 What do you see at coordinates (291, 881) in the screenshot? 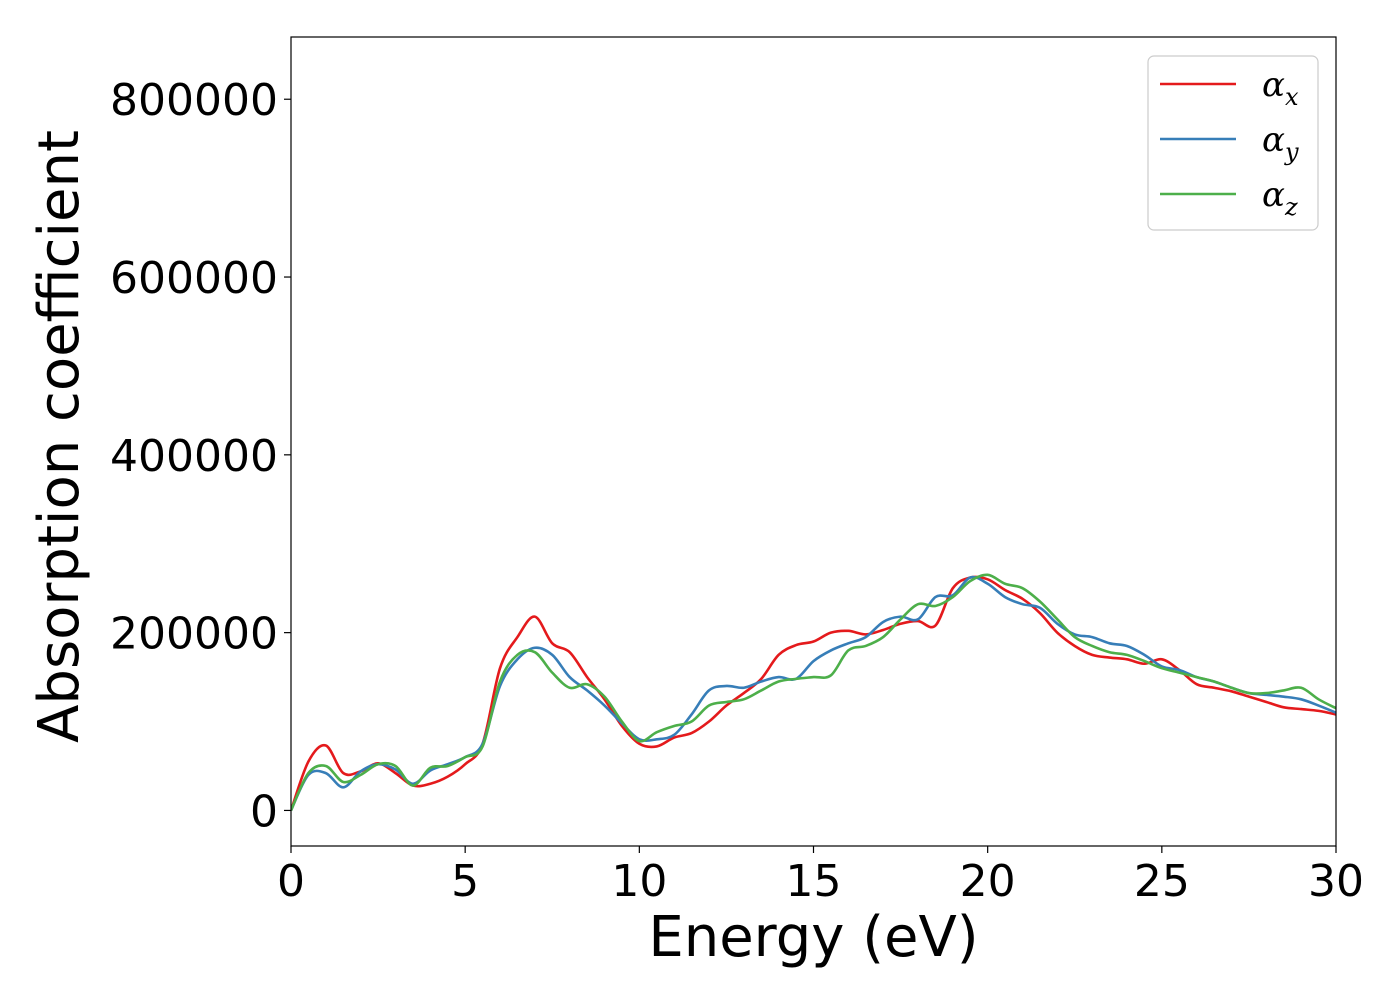
I see `x-tick-label: 0` at bounding box center [291, 881].